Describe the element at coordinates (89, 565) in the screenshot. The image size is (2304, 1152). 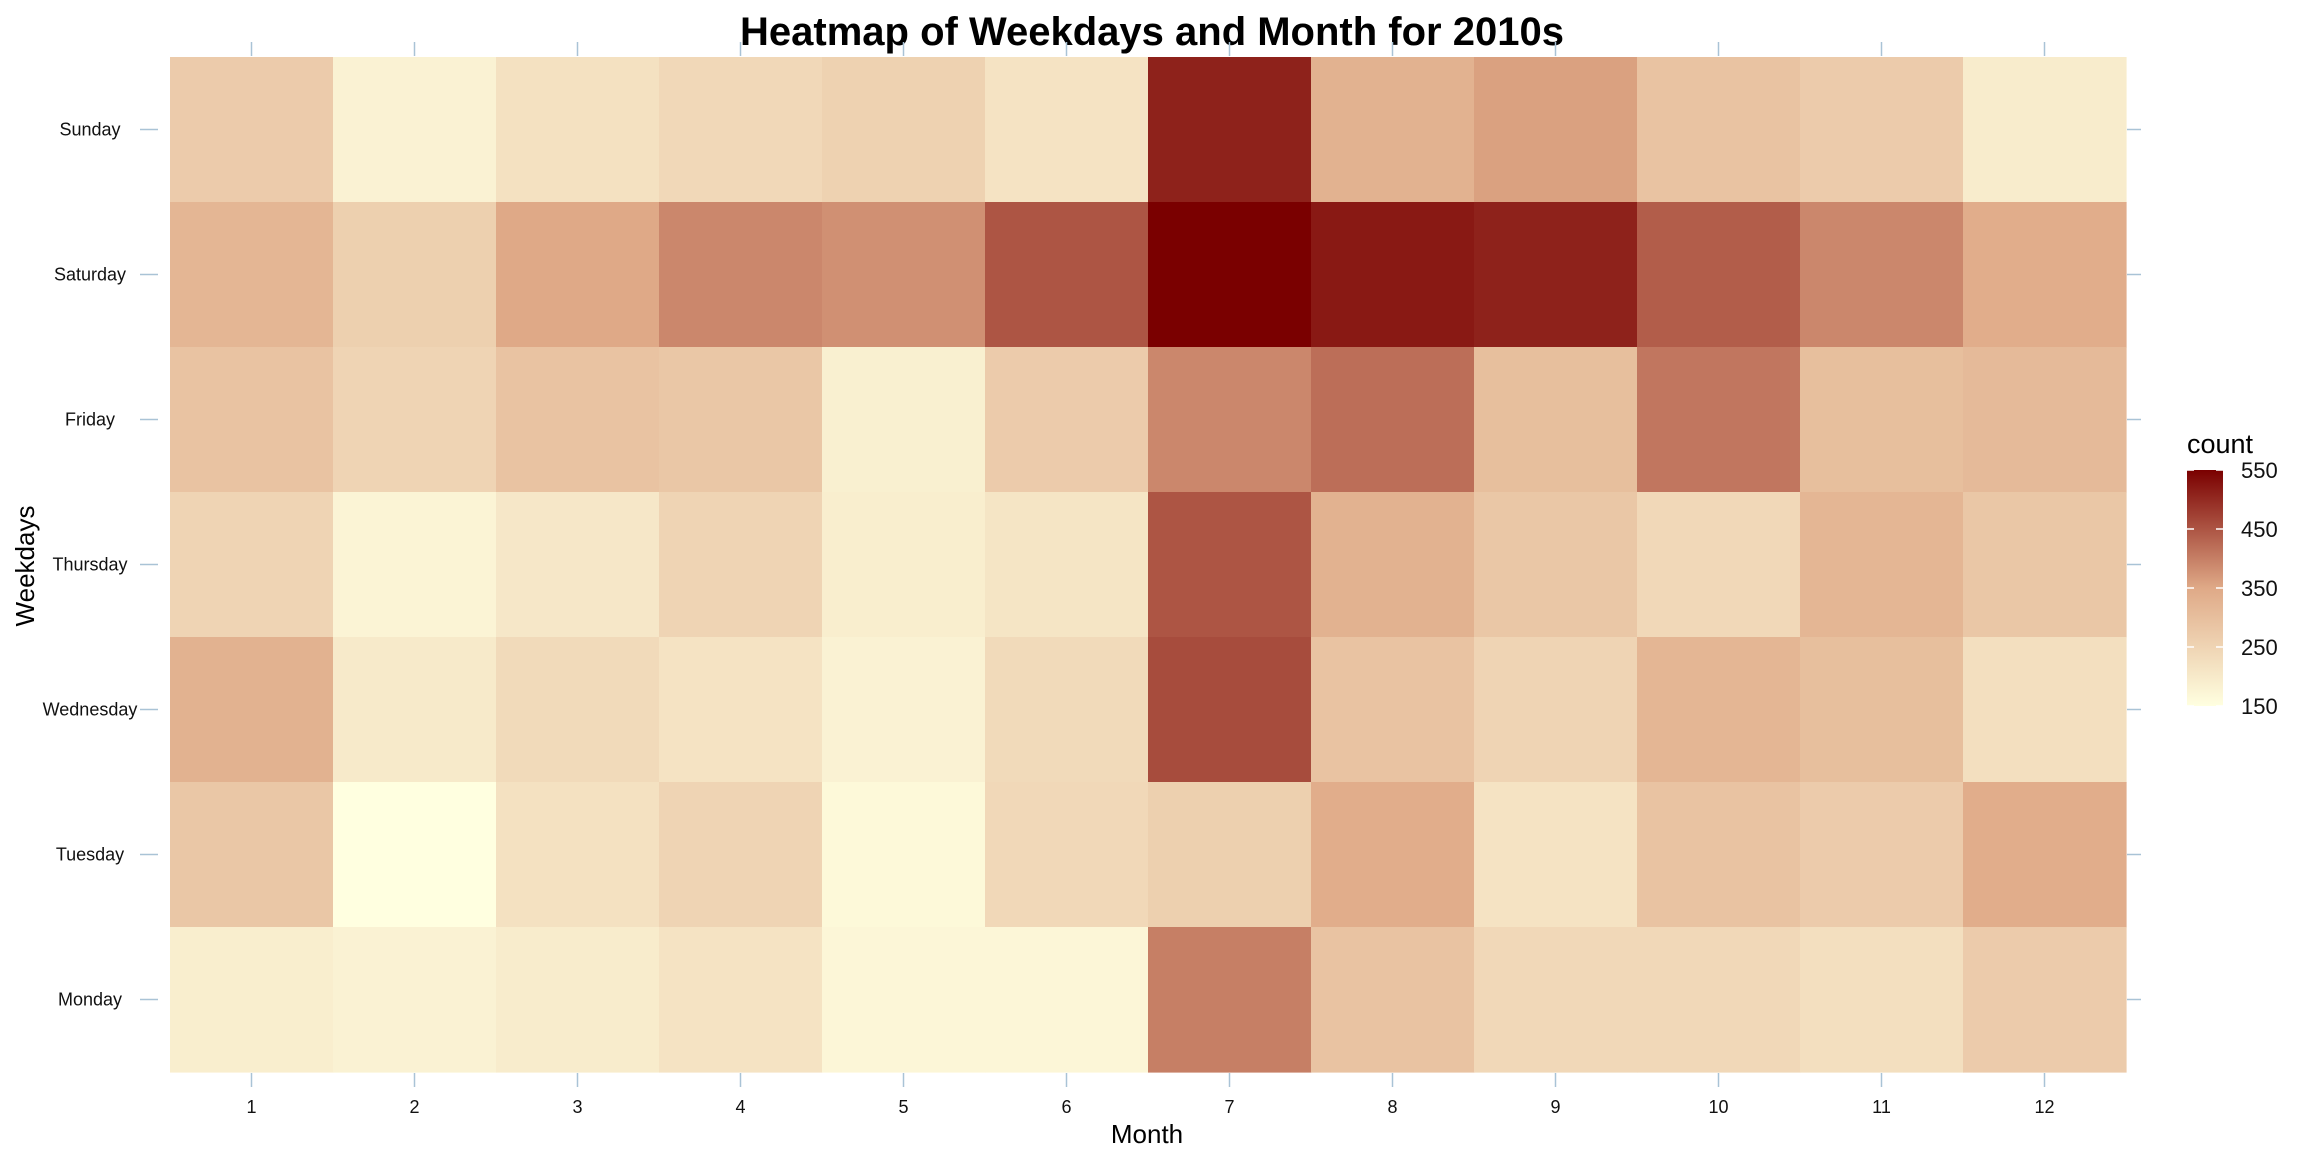
I see `y-tick-label: Thursday` at that location.